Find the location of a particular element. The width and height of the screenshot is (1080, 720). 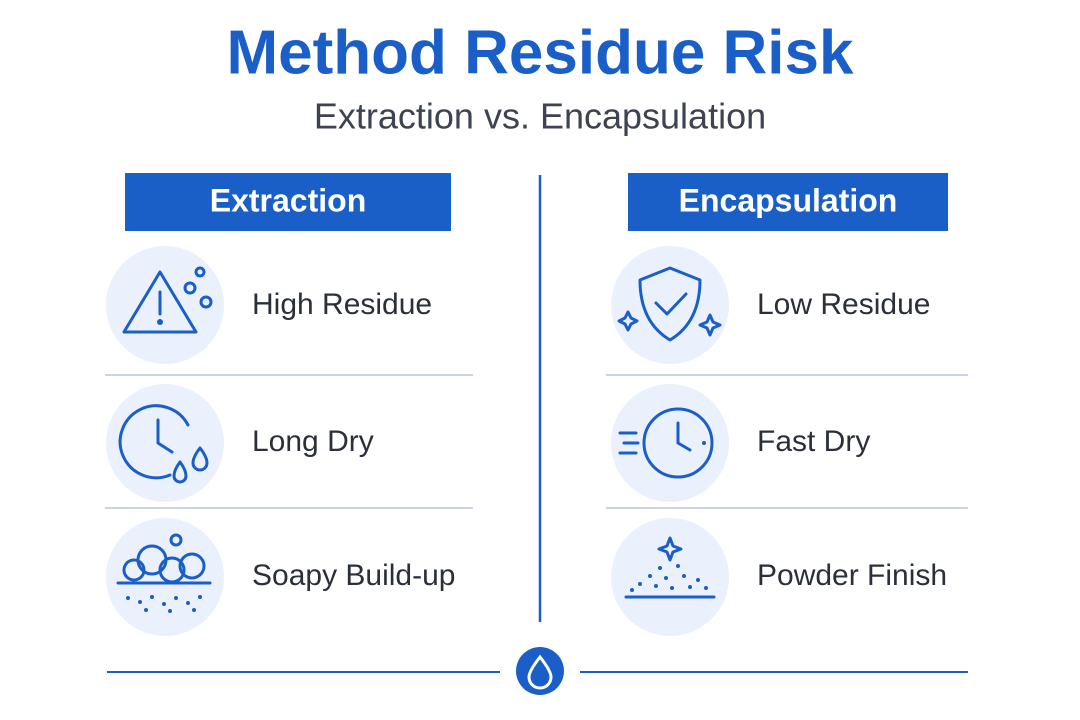

item-label: Powder Finish is located at coordinates (852, 575).